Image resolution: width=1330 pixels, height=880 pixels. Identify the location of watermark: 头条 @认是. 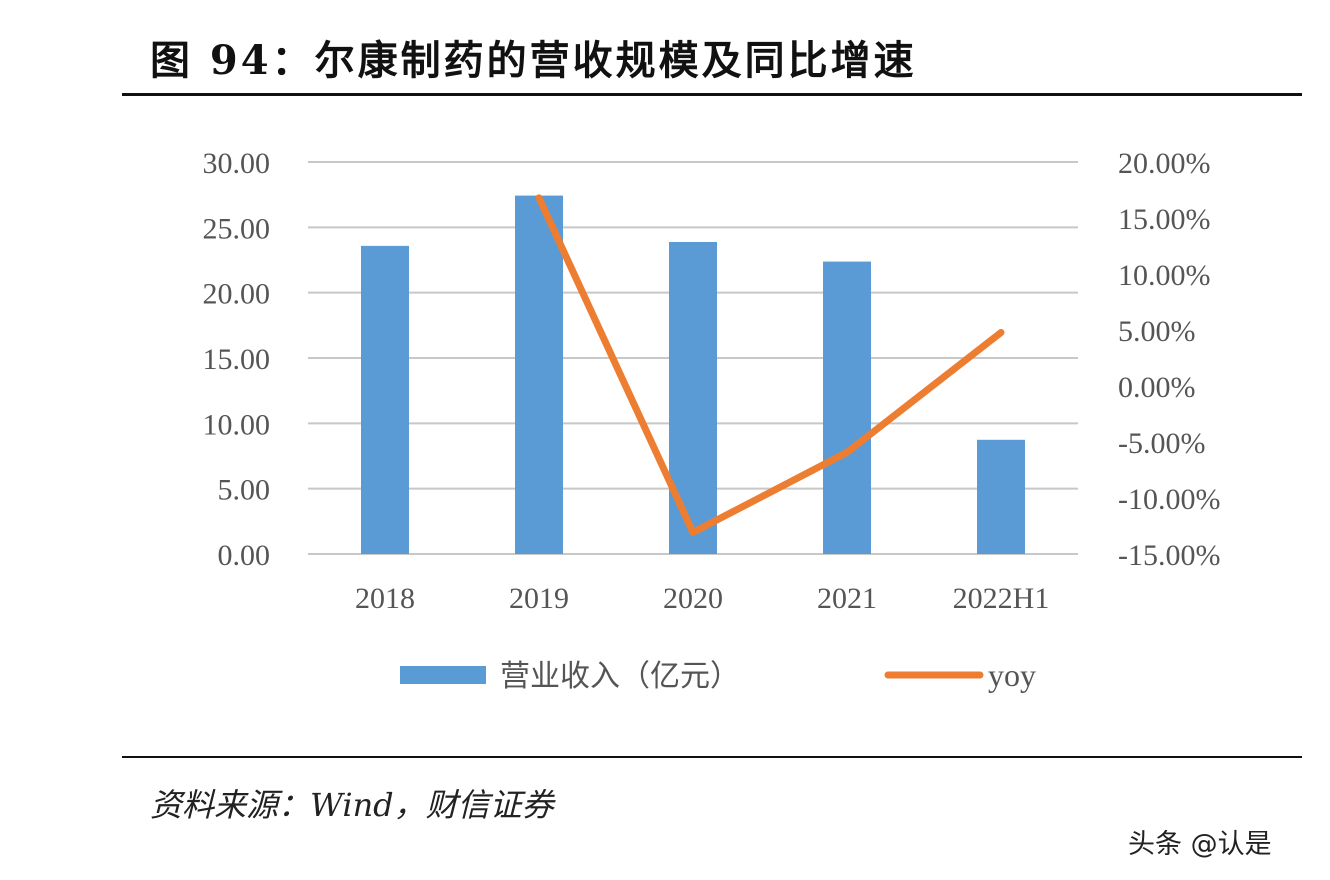
(1200, 844).